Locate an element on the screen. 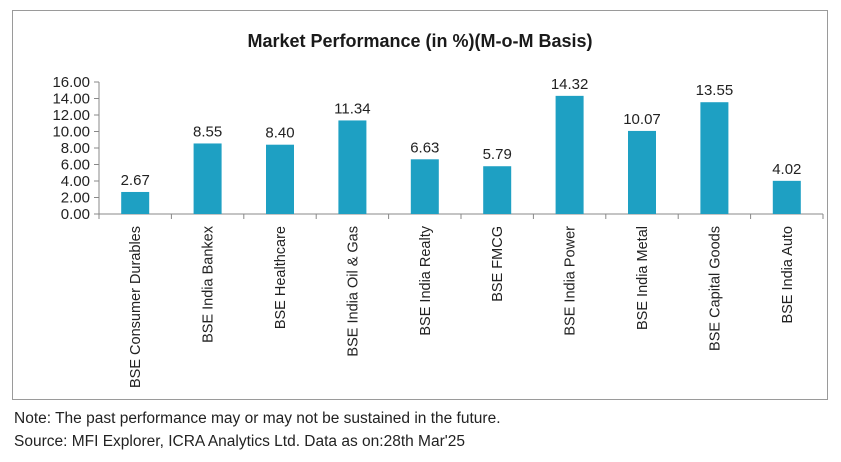  category-label: BSE India Metal is located at coordinates (643, 278).